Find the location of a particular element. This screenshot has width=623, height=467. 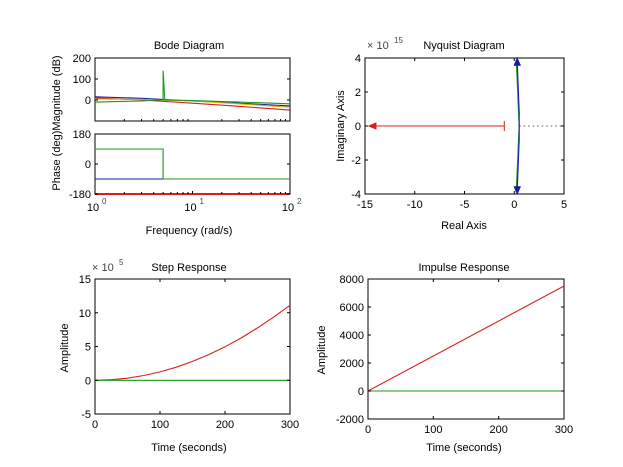

nyquist-ylabel: Imaginary Axis is located at coordinates (341, 126).